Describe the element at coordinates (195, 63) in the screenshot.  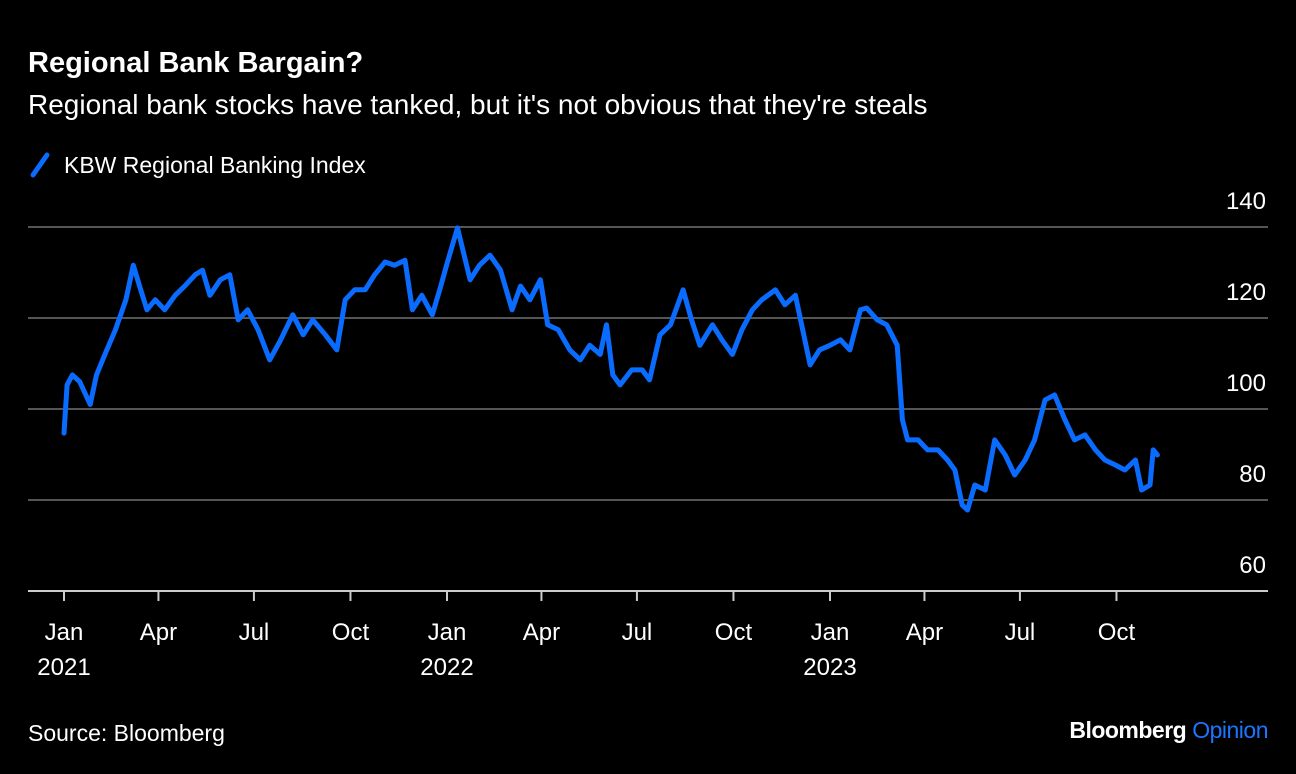
I see `chart-title: Regional Bank Bargain?` at that location.